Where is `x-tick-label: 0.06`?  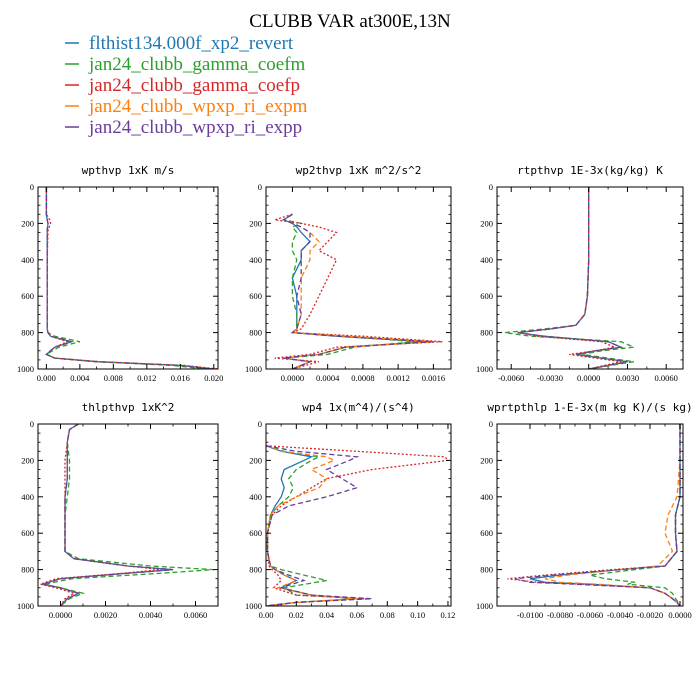 x-tick-label: 0.06 is located at coordinates (357, 615).